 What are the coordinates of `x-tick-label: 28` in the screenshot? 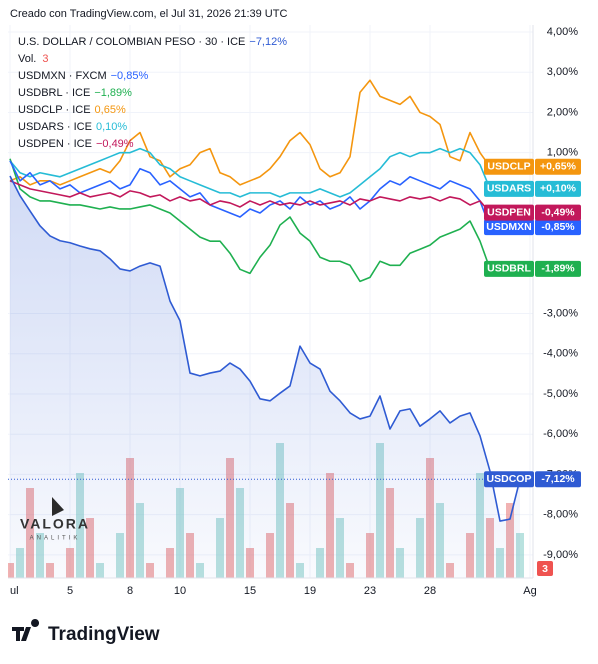 It's located at (430, 591).